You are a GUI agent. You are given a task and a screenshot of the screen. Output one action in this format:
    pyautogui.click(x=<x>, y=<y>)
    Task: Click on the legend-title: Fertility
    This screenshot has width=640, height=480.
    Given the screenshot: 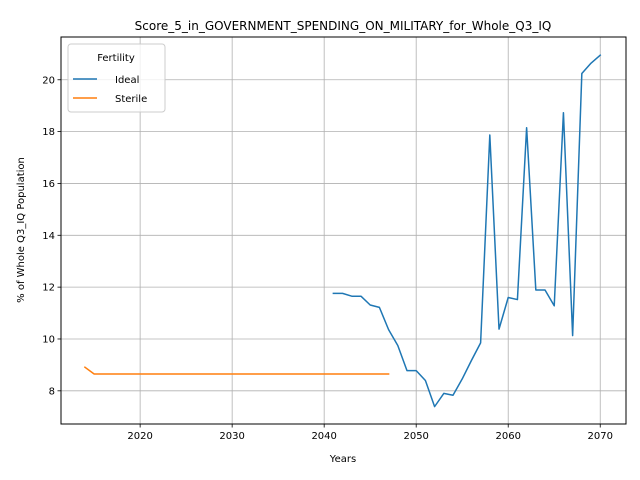 What is the action you would take?
    pyautogui.click(x=116, y=58)
    